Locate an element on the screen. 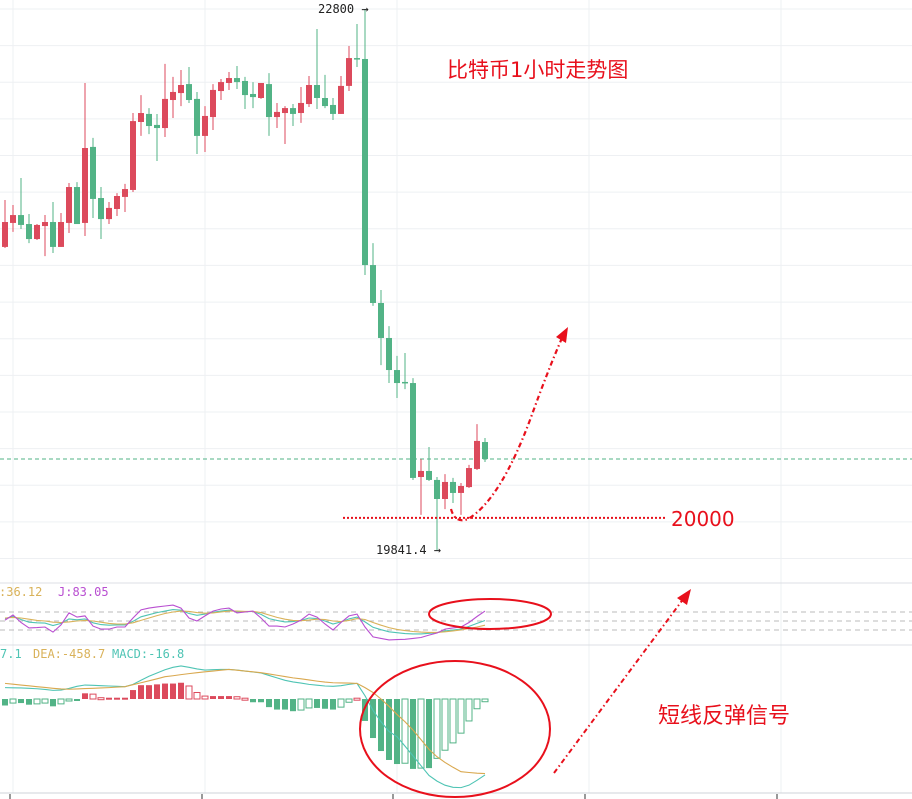 This screenshot has width=912, height=799. kdj-j-line is located at coordinates (245, 622).